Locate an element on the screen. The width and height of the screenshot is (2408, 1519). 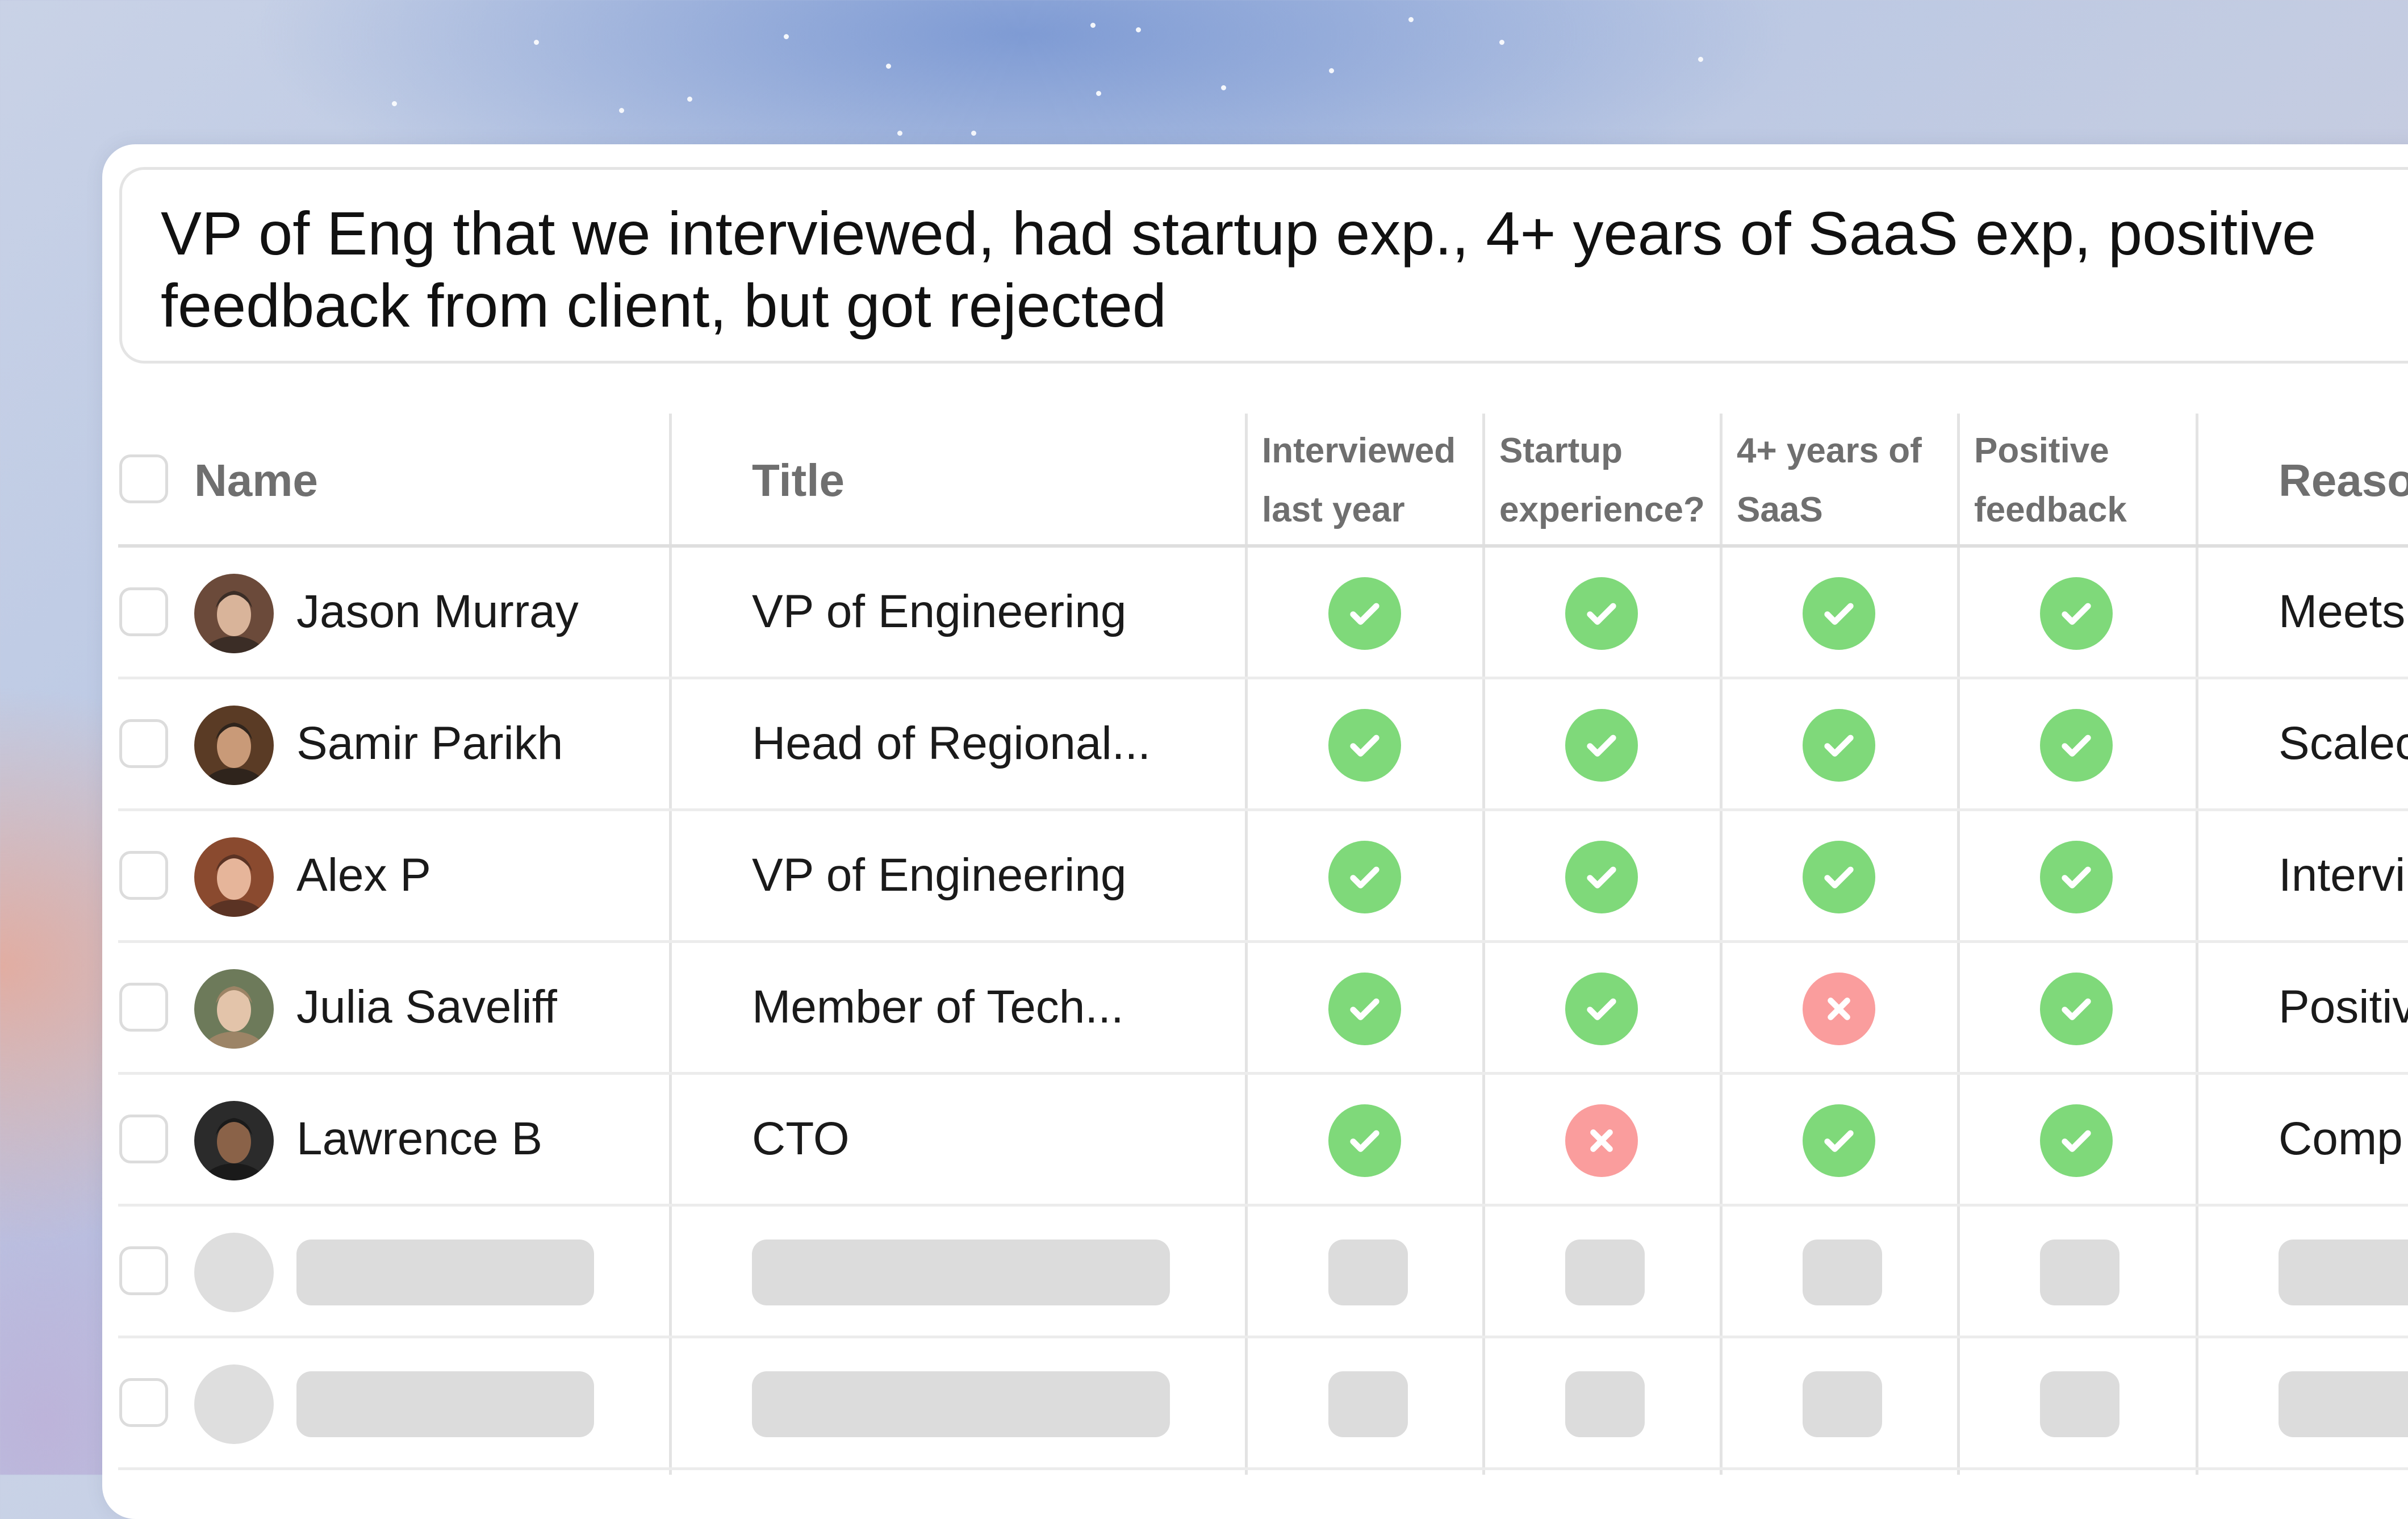
x-icon-saas is located at coordinates (1839, 1009).